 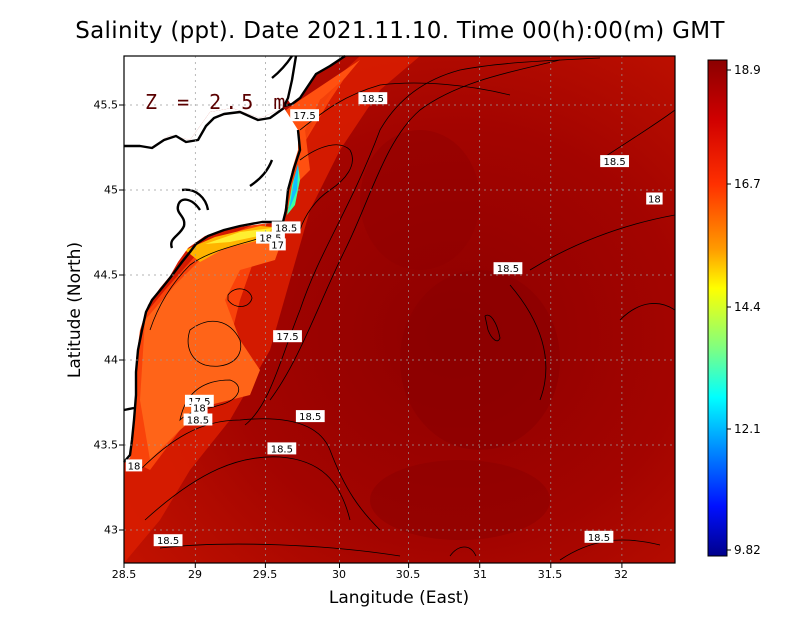 What do you see at coordinates (747, 429) in the screenshot?
I see `colorbar-tick-label: 12.1` at bounding box center [747, 429].